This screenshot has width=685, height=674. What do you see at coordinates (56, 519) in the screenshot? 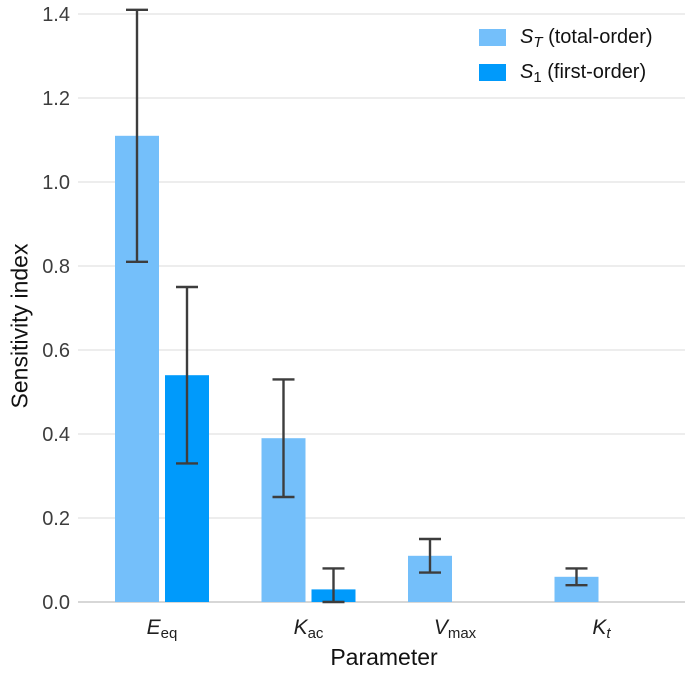
I see `y-tick-label: 0.2` at bounding box center [56, 519].